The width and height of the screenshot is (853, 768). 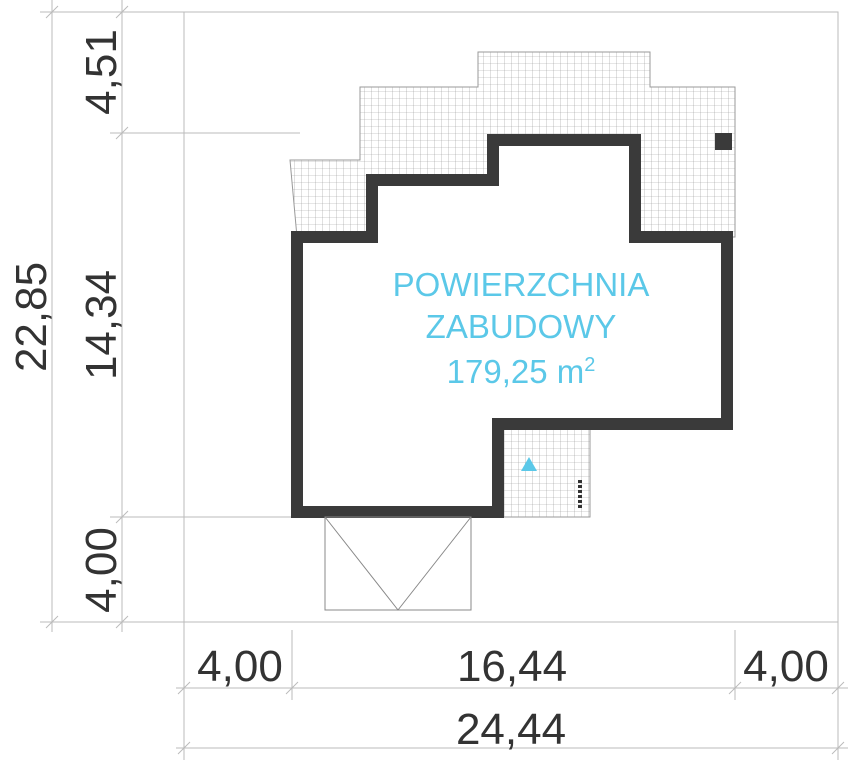 I want to click on dim-horizontal-outer: 24,44, so click(x=511, y=729).